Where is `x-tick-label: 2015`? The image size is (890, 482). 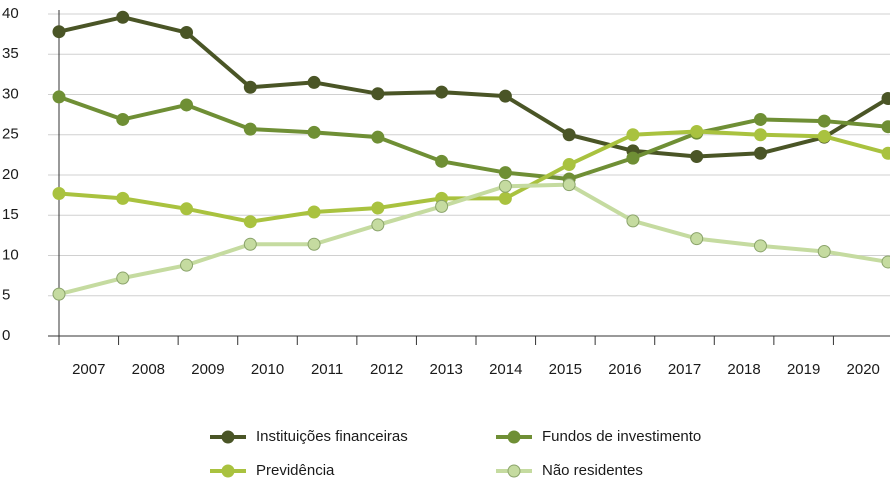
x-tick-label: 2015 is located at coordinates (565, 369).